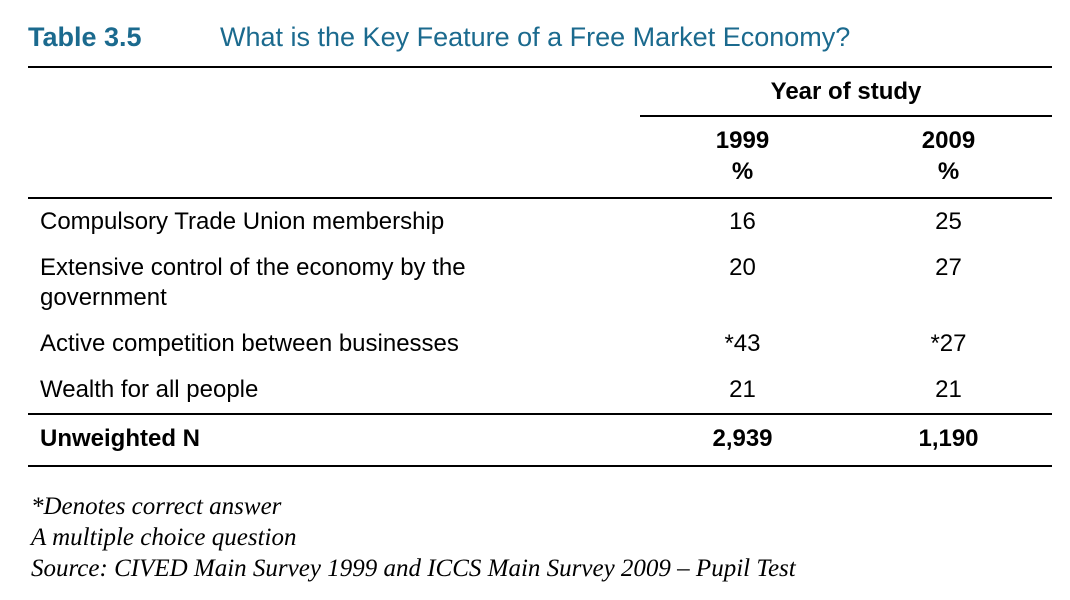 This screenshot has width=1070, height=600. I want to click on table-number: Table 3.5, so click(85, 37).